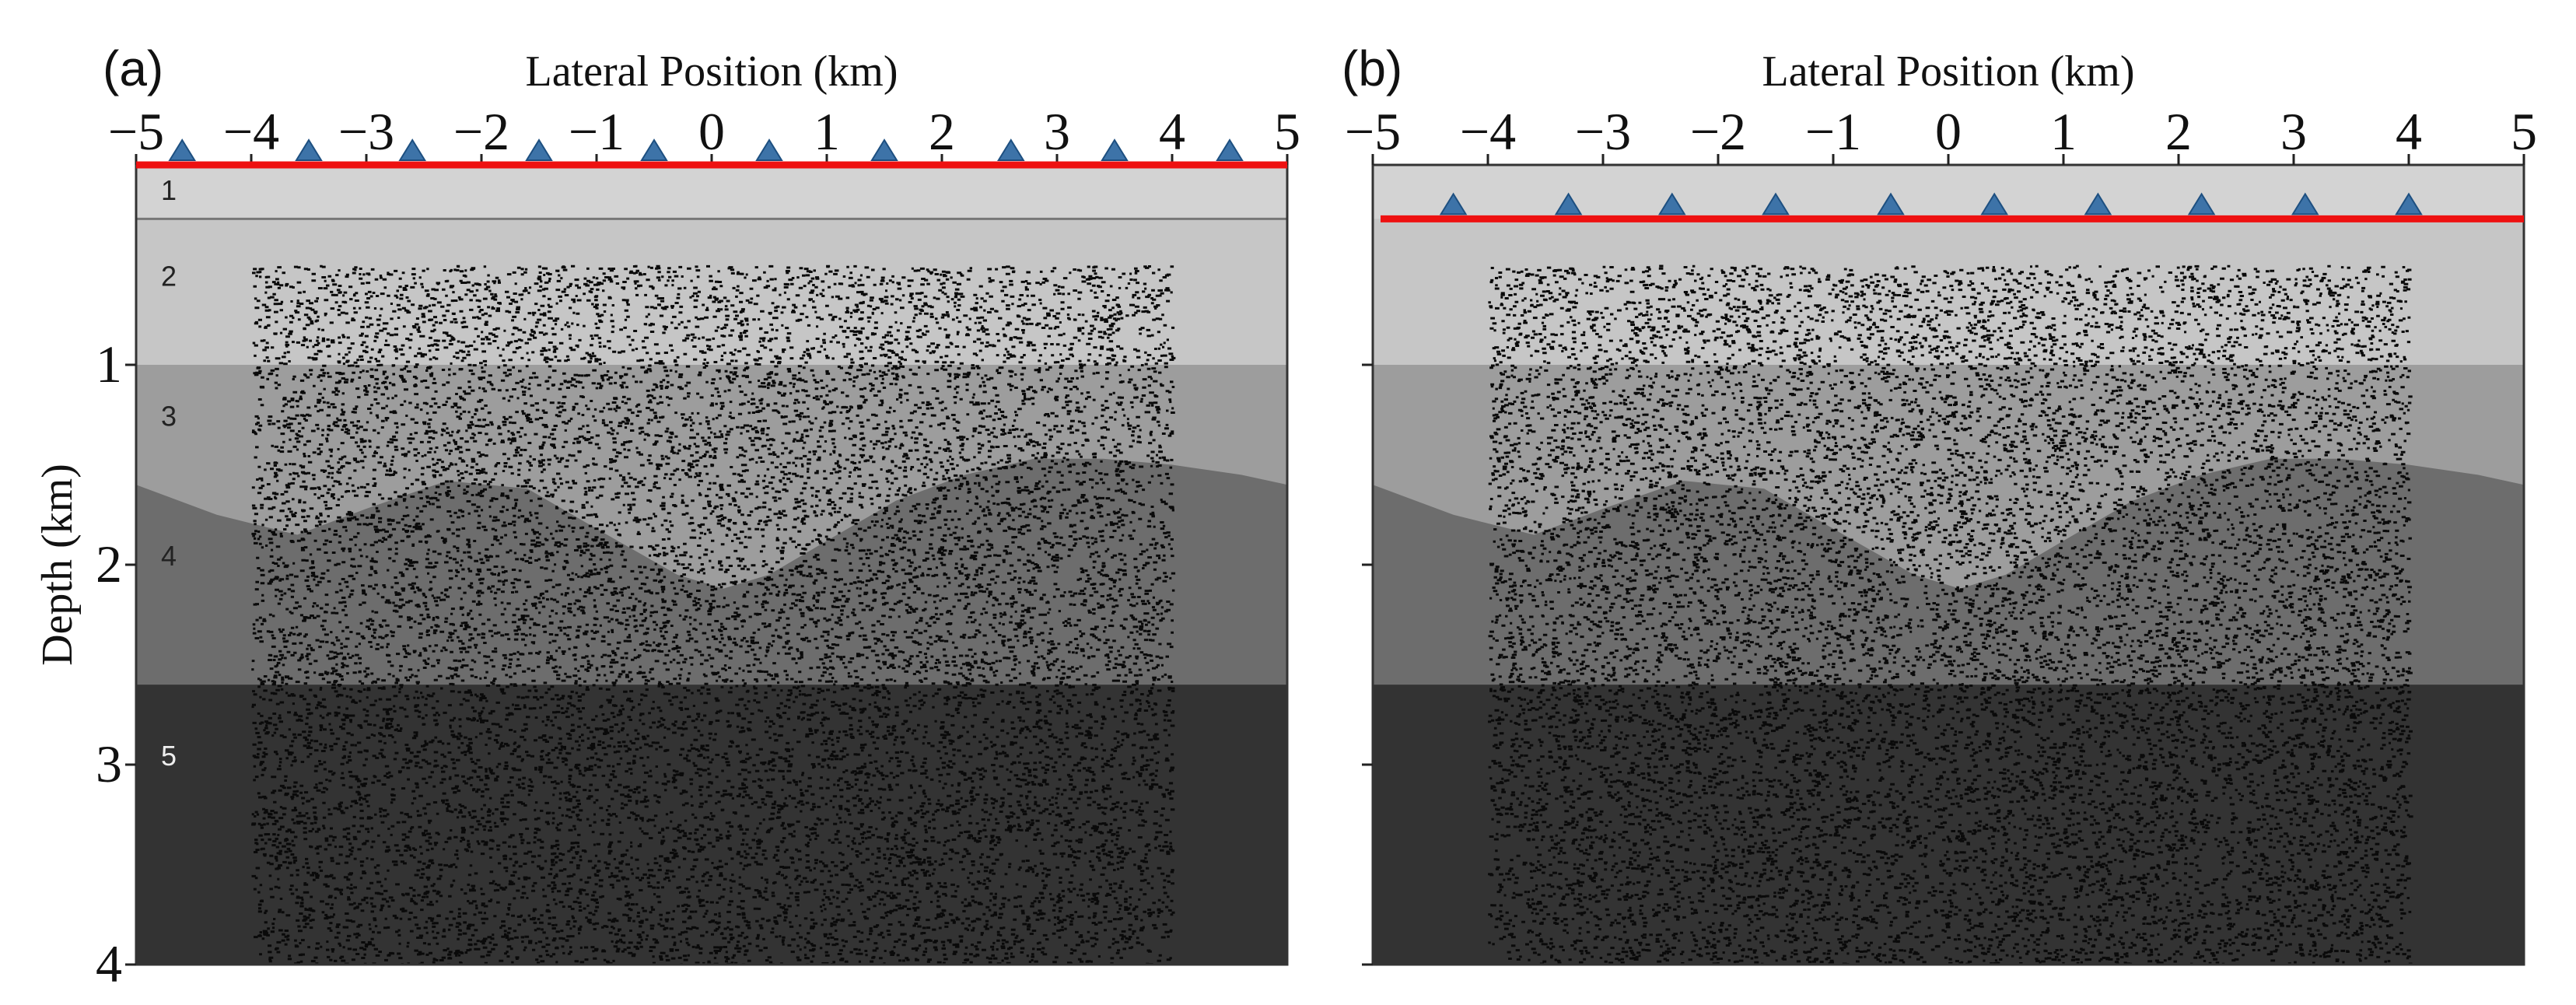 The image size is (2576, 1005). What do you see at coordinates (1372, 68) in the screenshot?
I see `panel-label: (b)` at bounding box center [1372, 68].